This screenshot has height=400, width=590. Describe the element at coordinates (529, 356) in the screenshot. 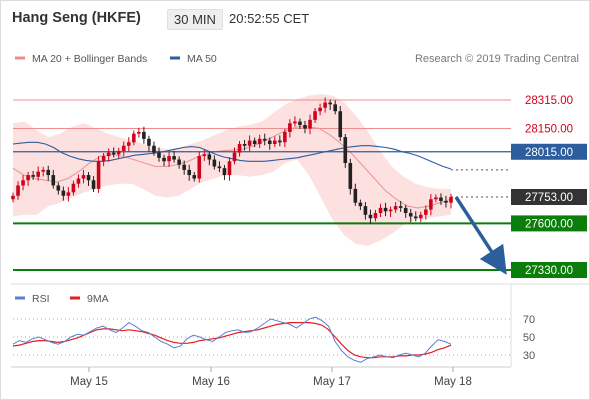

I see `rsi-tick-30: 30` at that location.